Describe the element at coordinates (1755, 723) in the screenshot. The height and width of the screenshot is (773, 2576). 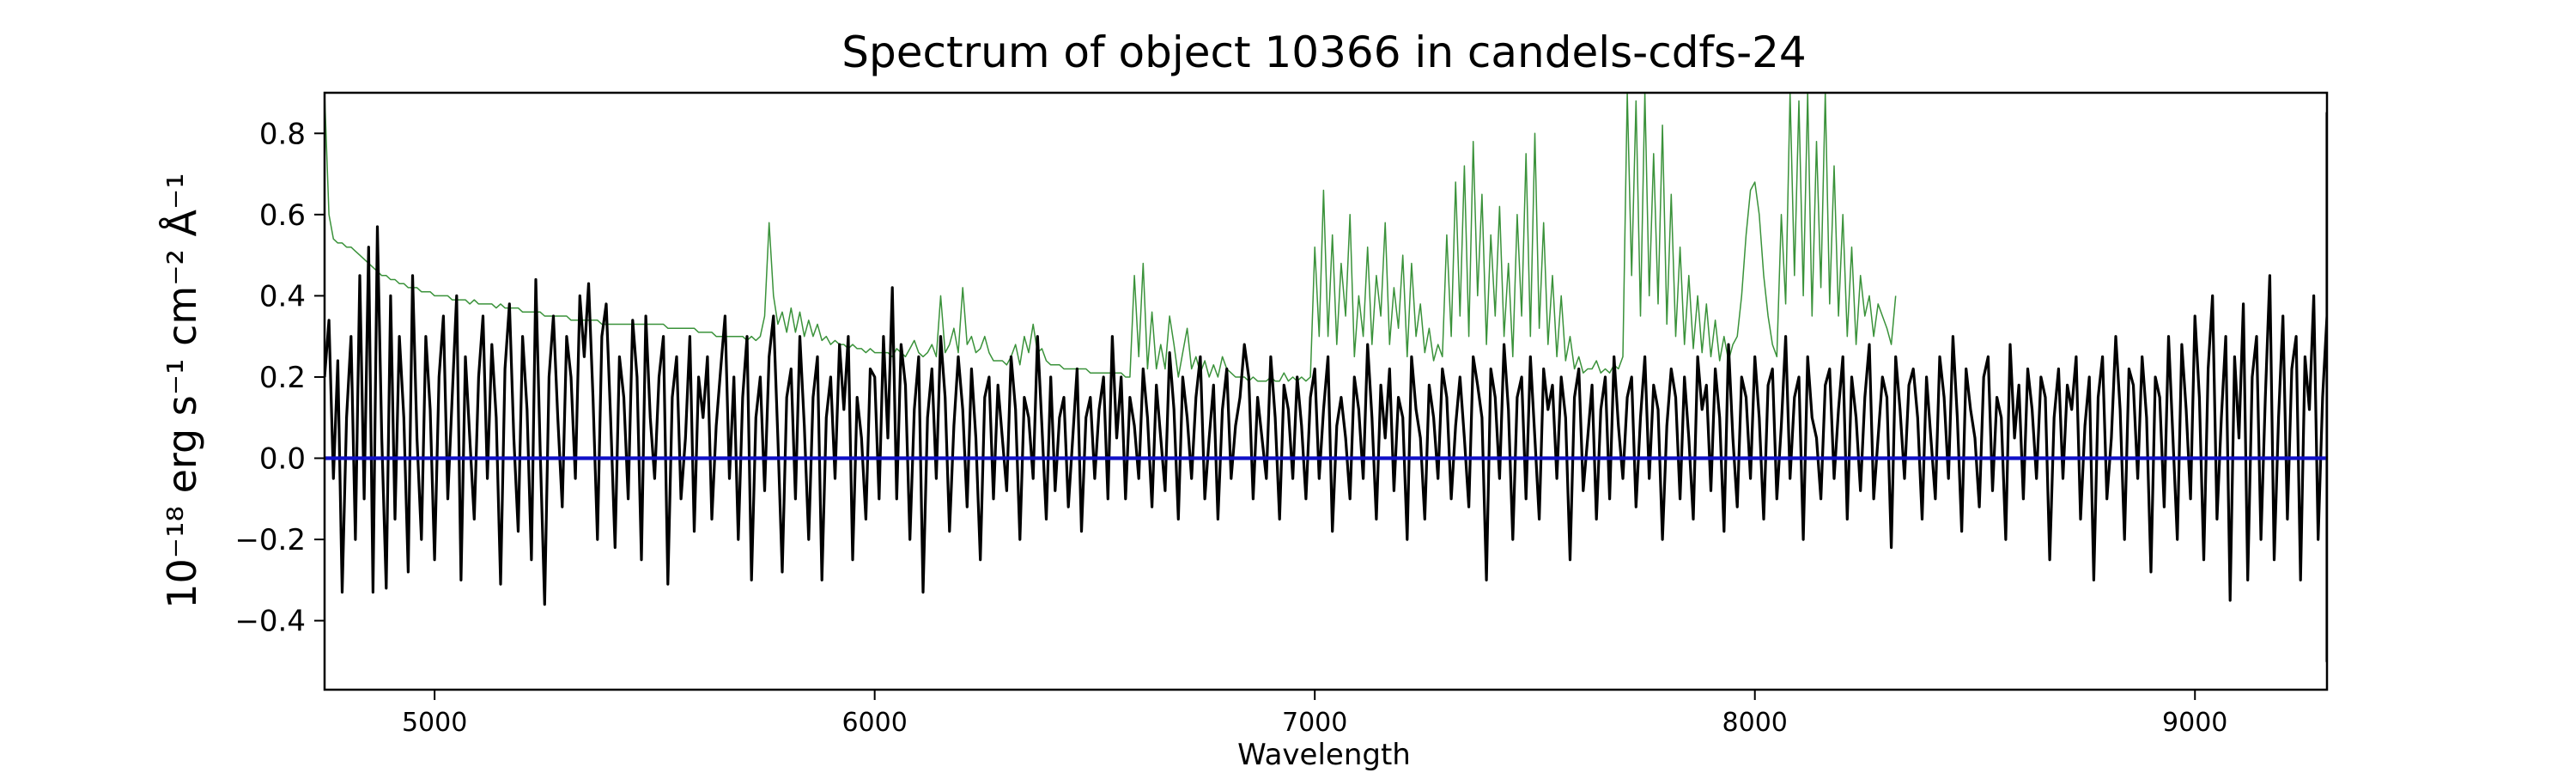
I see `x-tick-label: 8000` at that location.